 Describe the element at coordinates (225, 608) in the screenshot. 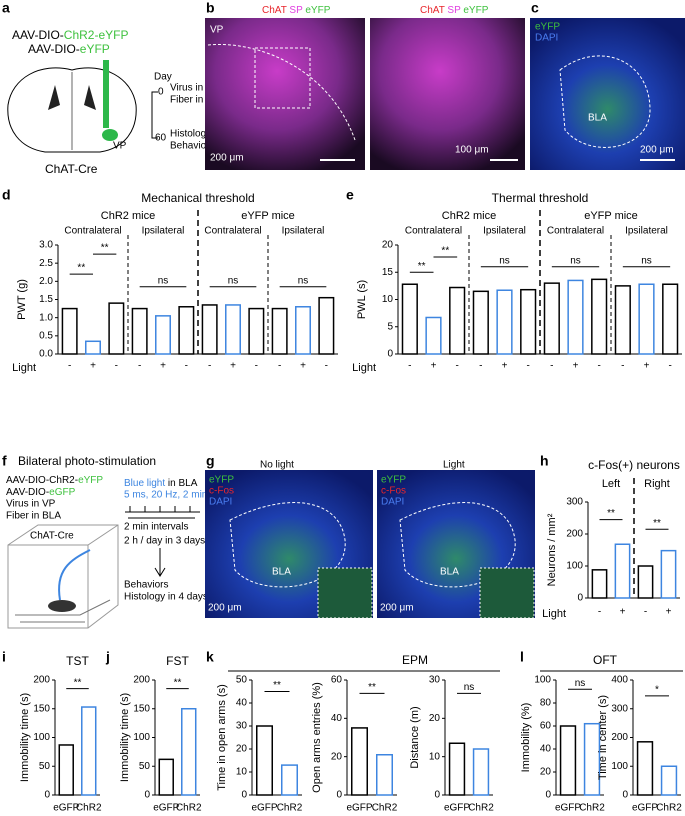

I see `scale-label: 200 μm` at that location.